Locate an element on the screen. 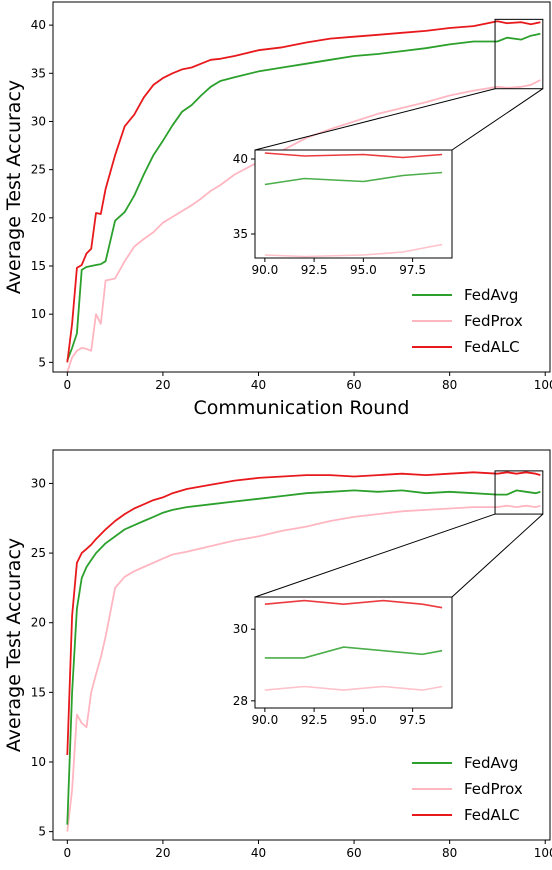 This screenshot has width=552, height=870. inset-y-tick-label: 40 is located at coordinates (240, 159).